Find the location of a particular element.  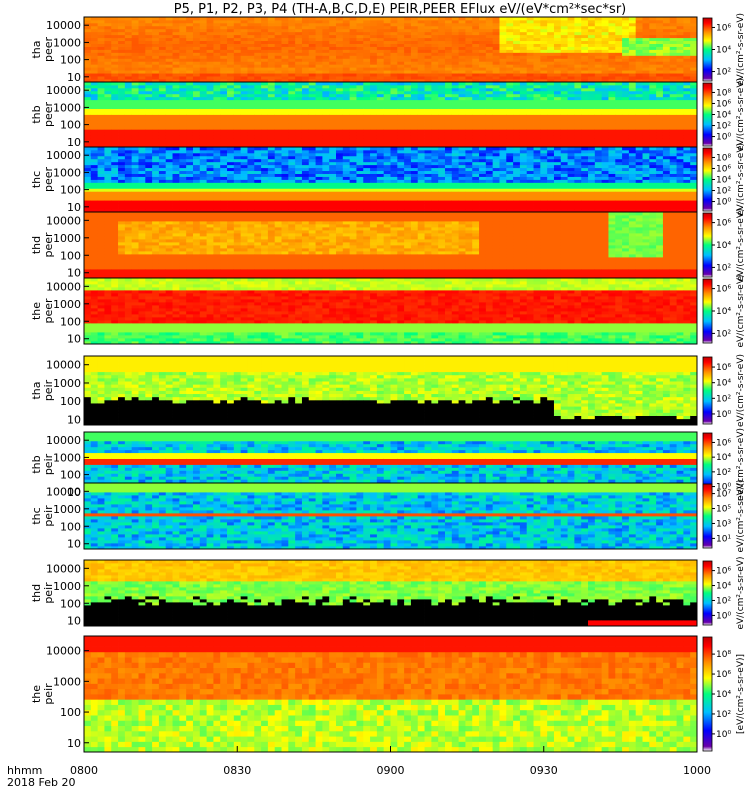

colorbar-tick-label: 10⁸ is located at coordinates (723, 93).